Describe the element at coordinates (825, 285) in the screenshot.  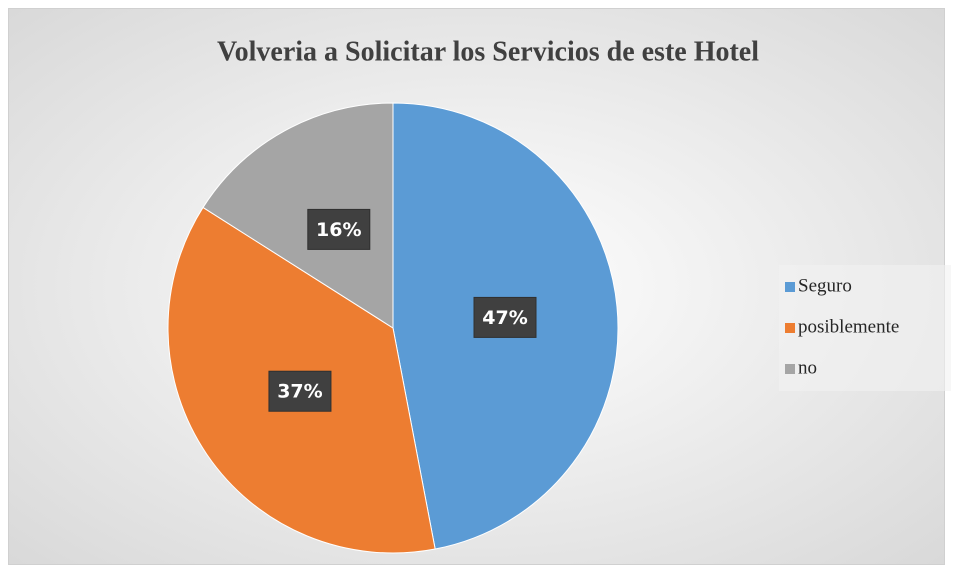
I see `legend-label: Seguro` at that location.